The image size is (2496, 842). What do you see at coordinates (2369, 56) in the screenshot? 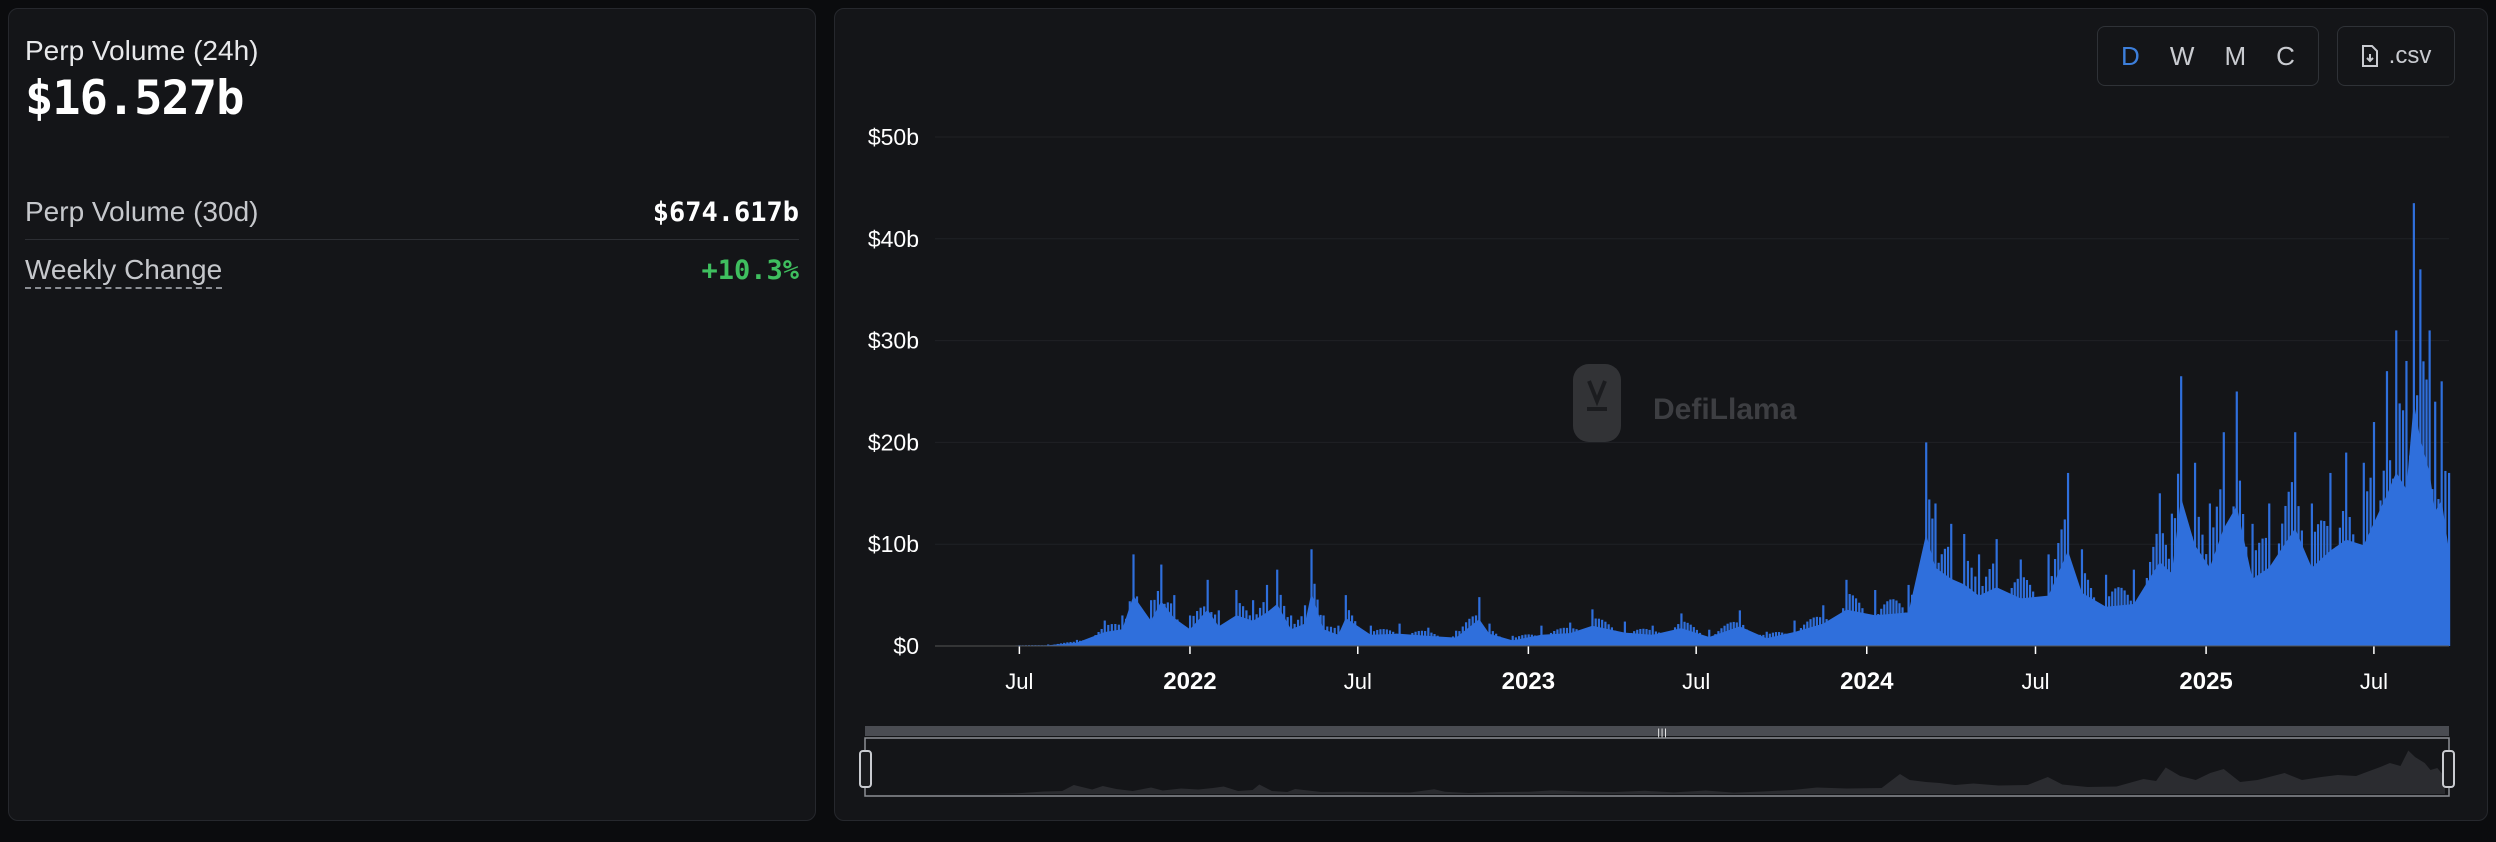
I see `download-file-icon` at bounding box center [2369, 56].